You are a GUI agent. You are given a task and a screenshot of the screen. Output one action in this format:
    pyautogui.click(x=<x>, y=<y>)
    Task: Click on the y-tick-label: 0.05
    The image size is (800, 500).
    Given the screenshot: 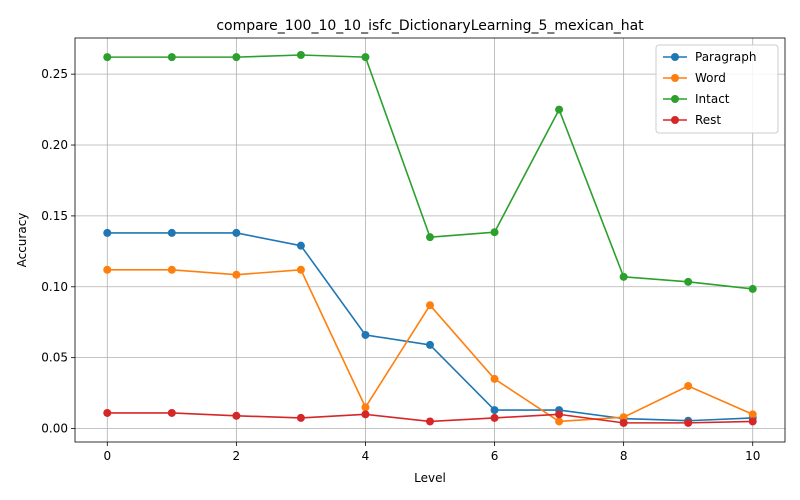 What is the action you would take?
    pyautogui.click(x=54, y=358)
    